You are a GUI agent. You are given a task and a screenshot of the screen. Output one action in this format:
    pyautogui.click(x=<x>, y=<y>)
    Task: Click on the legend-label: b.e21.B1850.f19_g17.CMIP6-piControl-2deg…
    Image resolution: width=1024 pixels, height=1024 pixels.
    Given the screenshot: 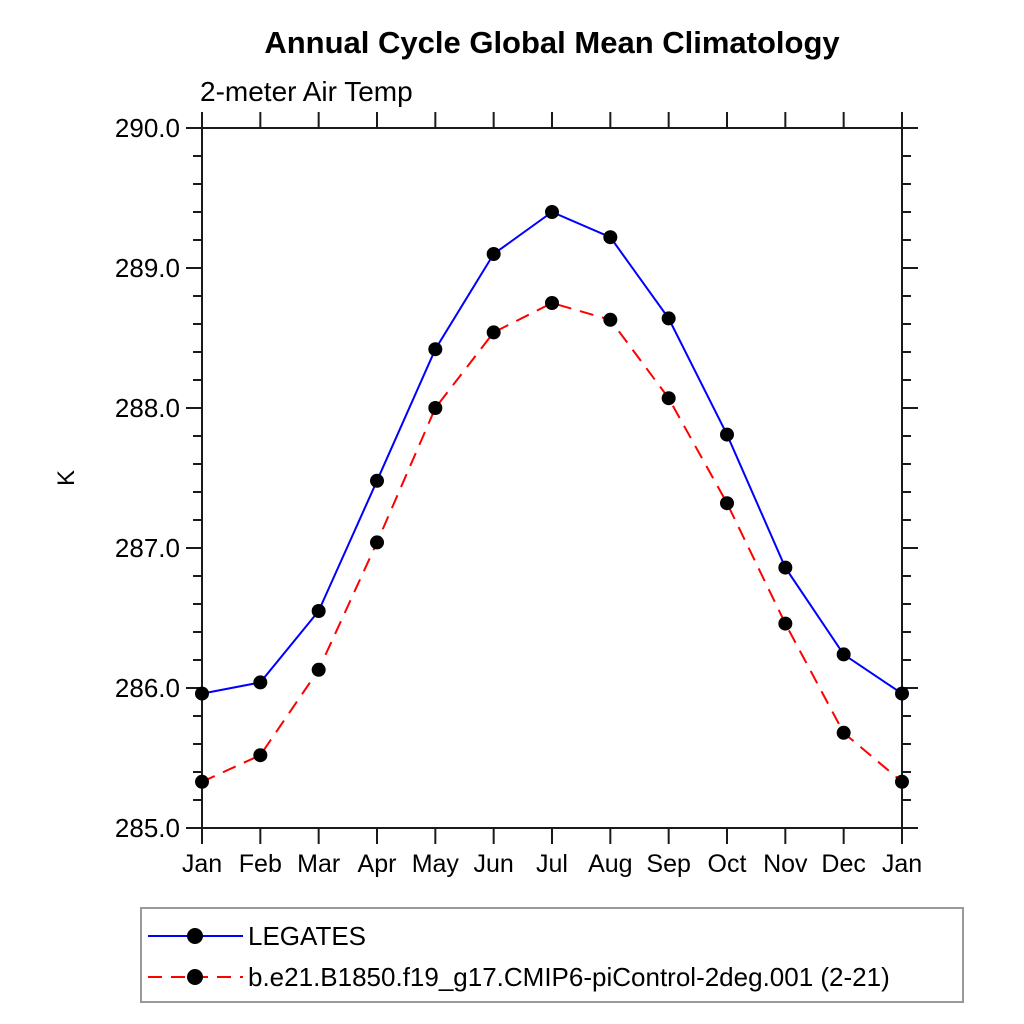 What is the action you would take?
    pyautogui.click(x=569, y=977)
    